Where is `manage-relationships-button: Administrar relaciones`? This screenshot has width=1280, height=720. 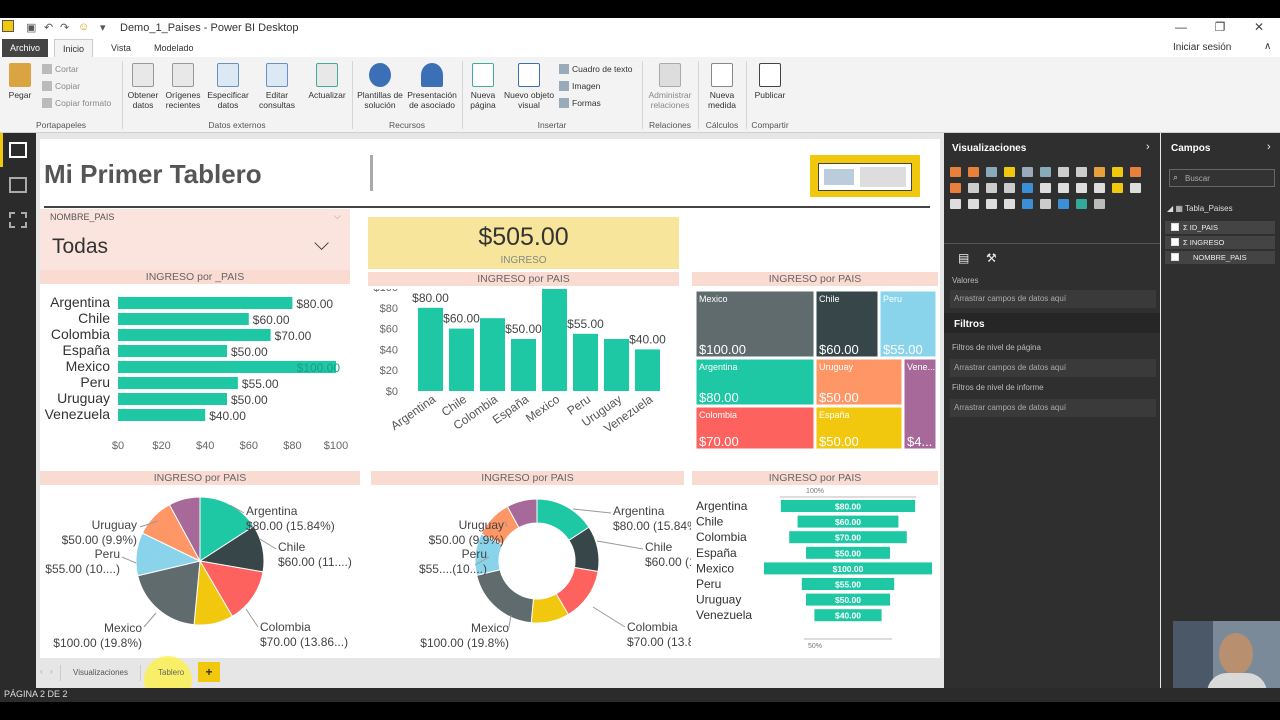
manage-relationships-button: Administrar relaciones is located at coordinates (670, 86).